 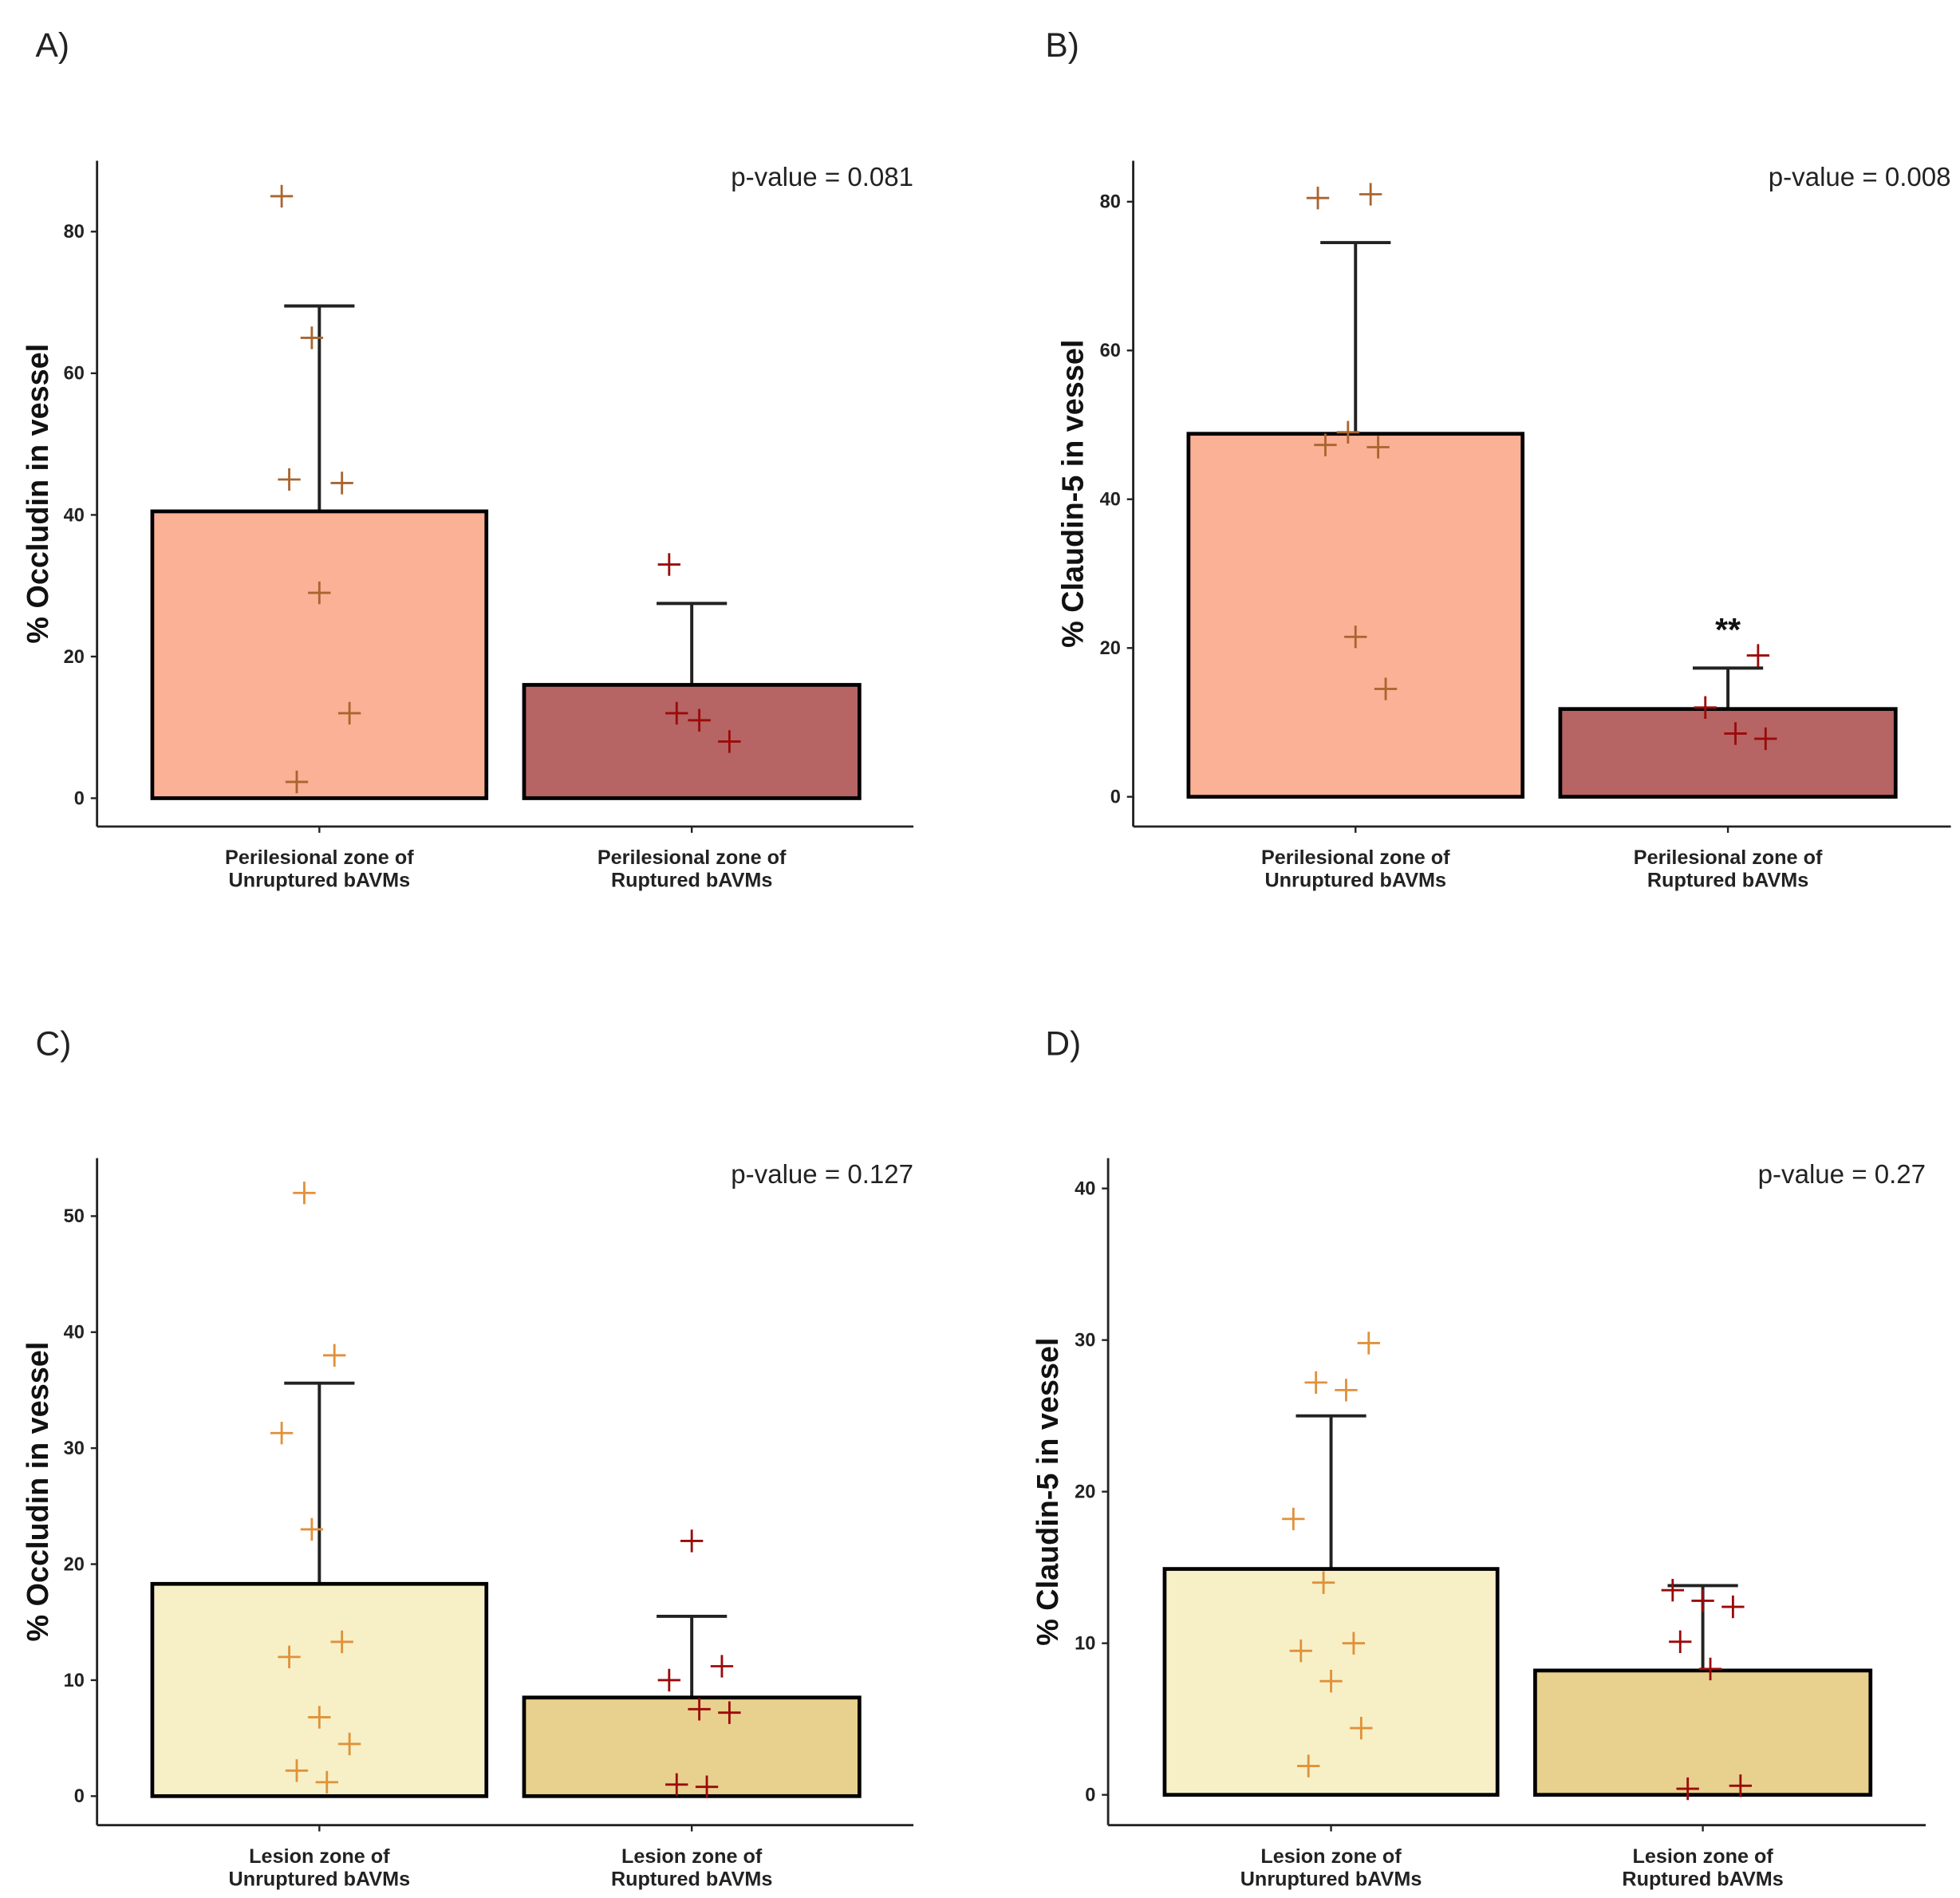 I want to click on y-tick-label: 30, so click(x=74, y=1448).